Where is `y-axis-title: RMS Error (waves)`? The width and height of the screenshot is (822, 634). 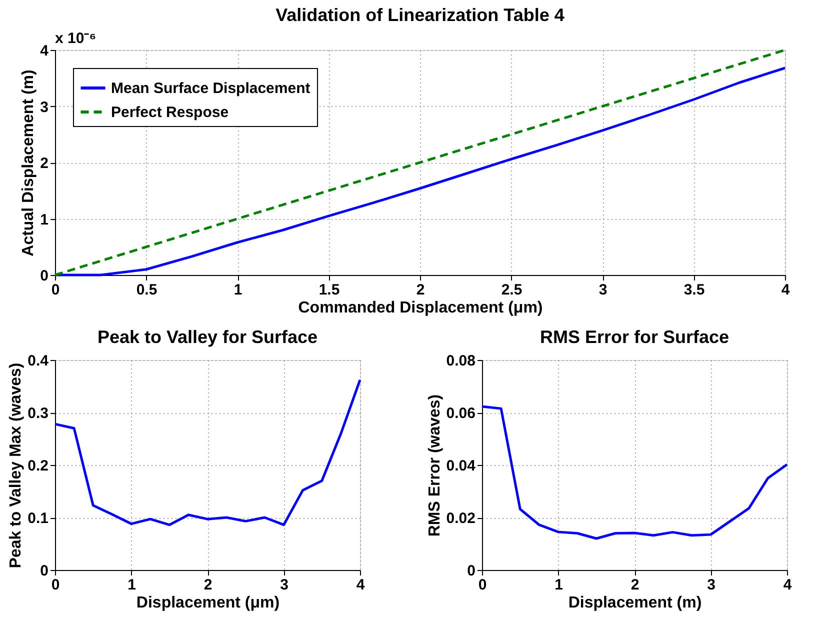
y-axis-title: RMS Error (waves) is located at coordinates (435, 465).